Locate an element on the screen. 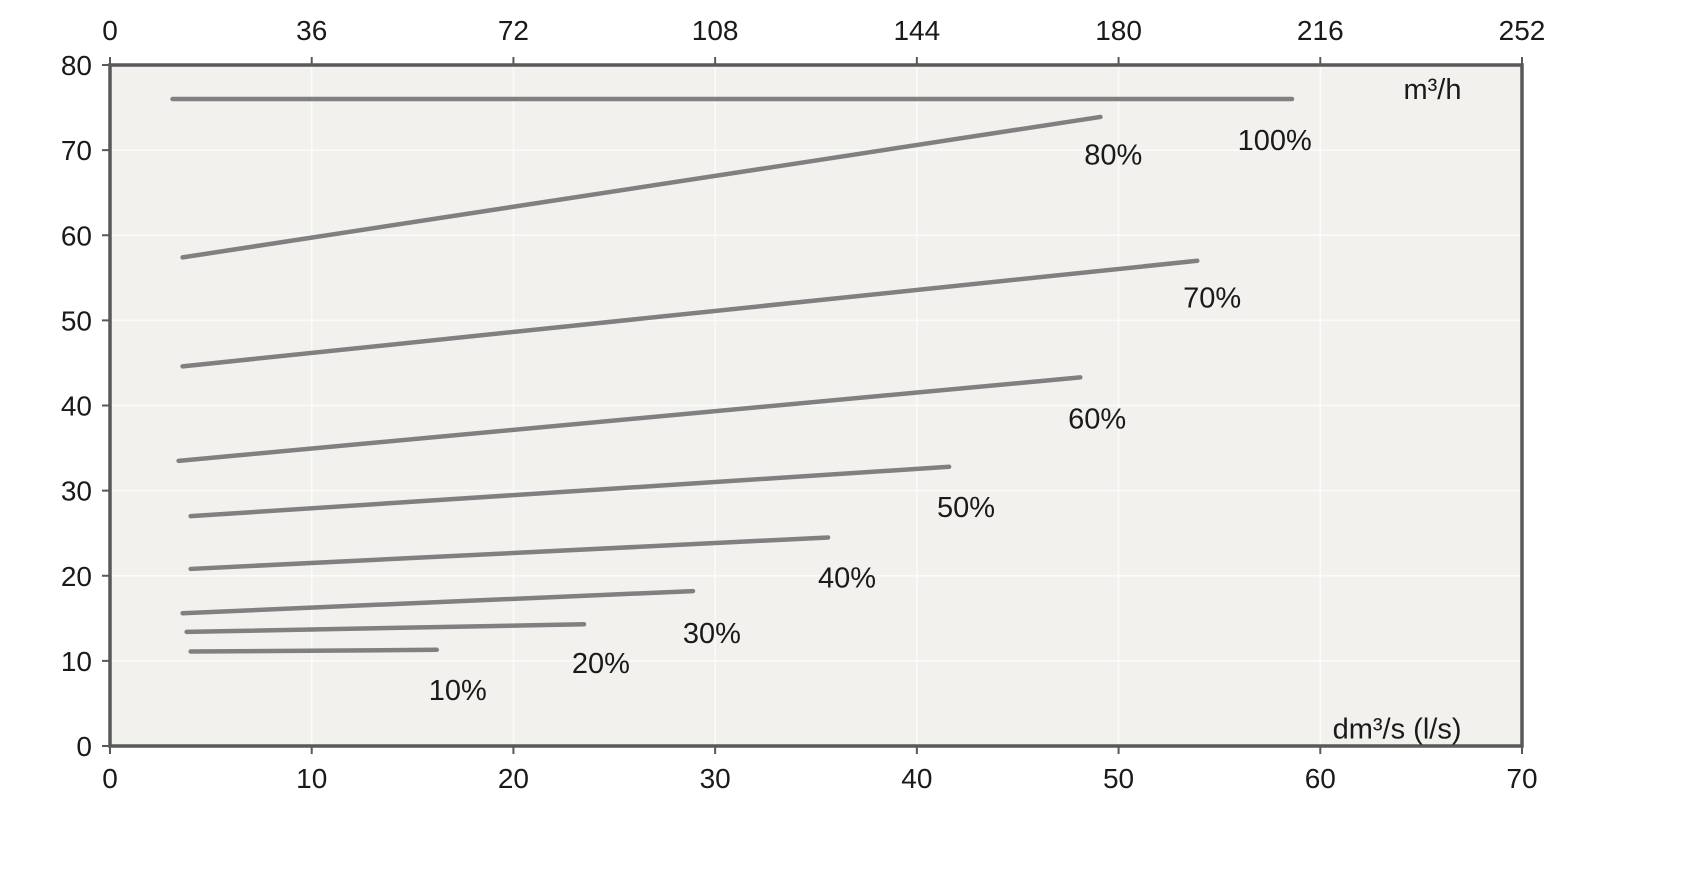 The height and width of the screenshot is (885, 1705). y-tick-label: 60 is located at coordinates (76, 235).